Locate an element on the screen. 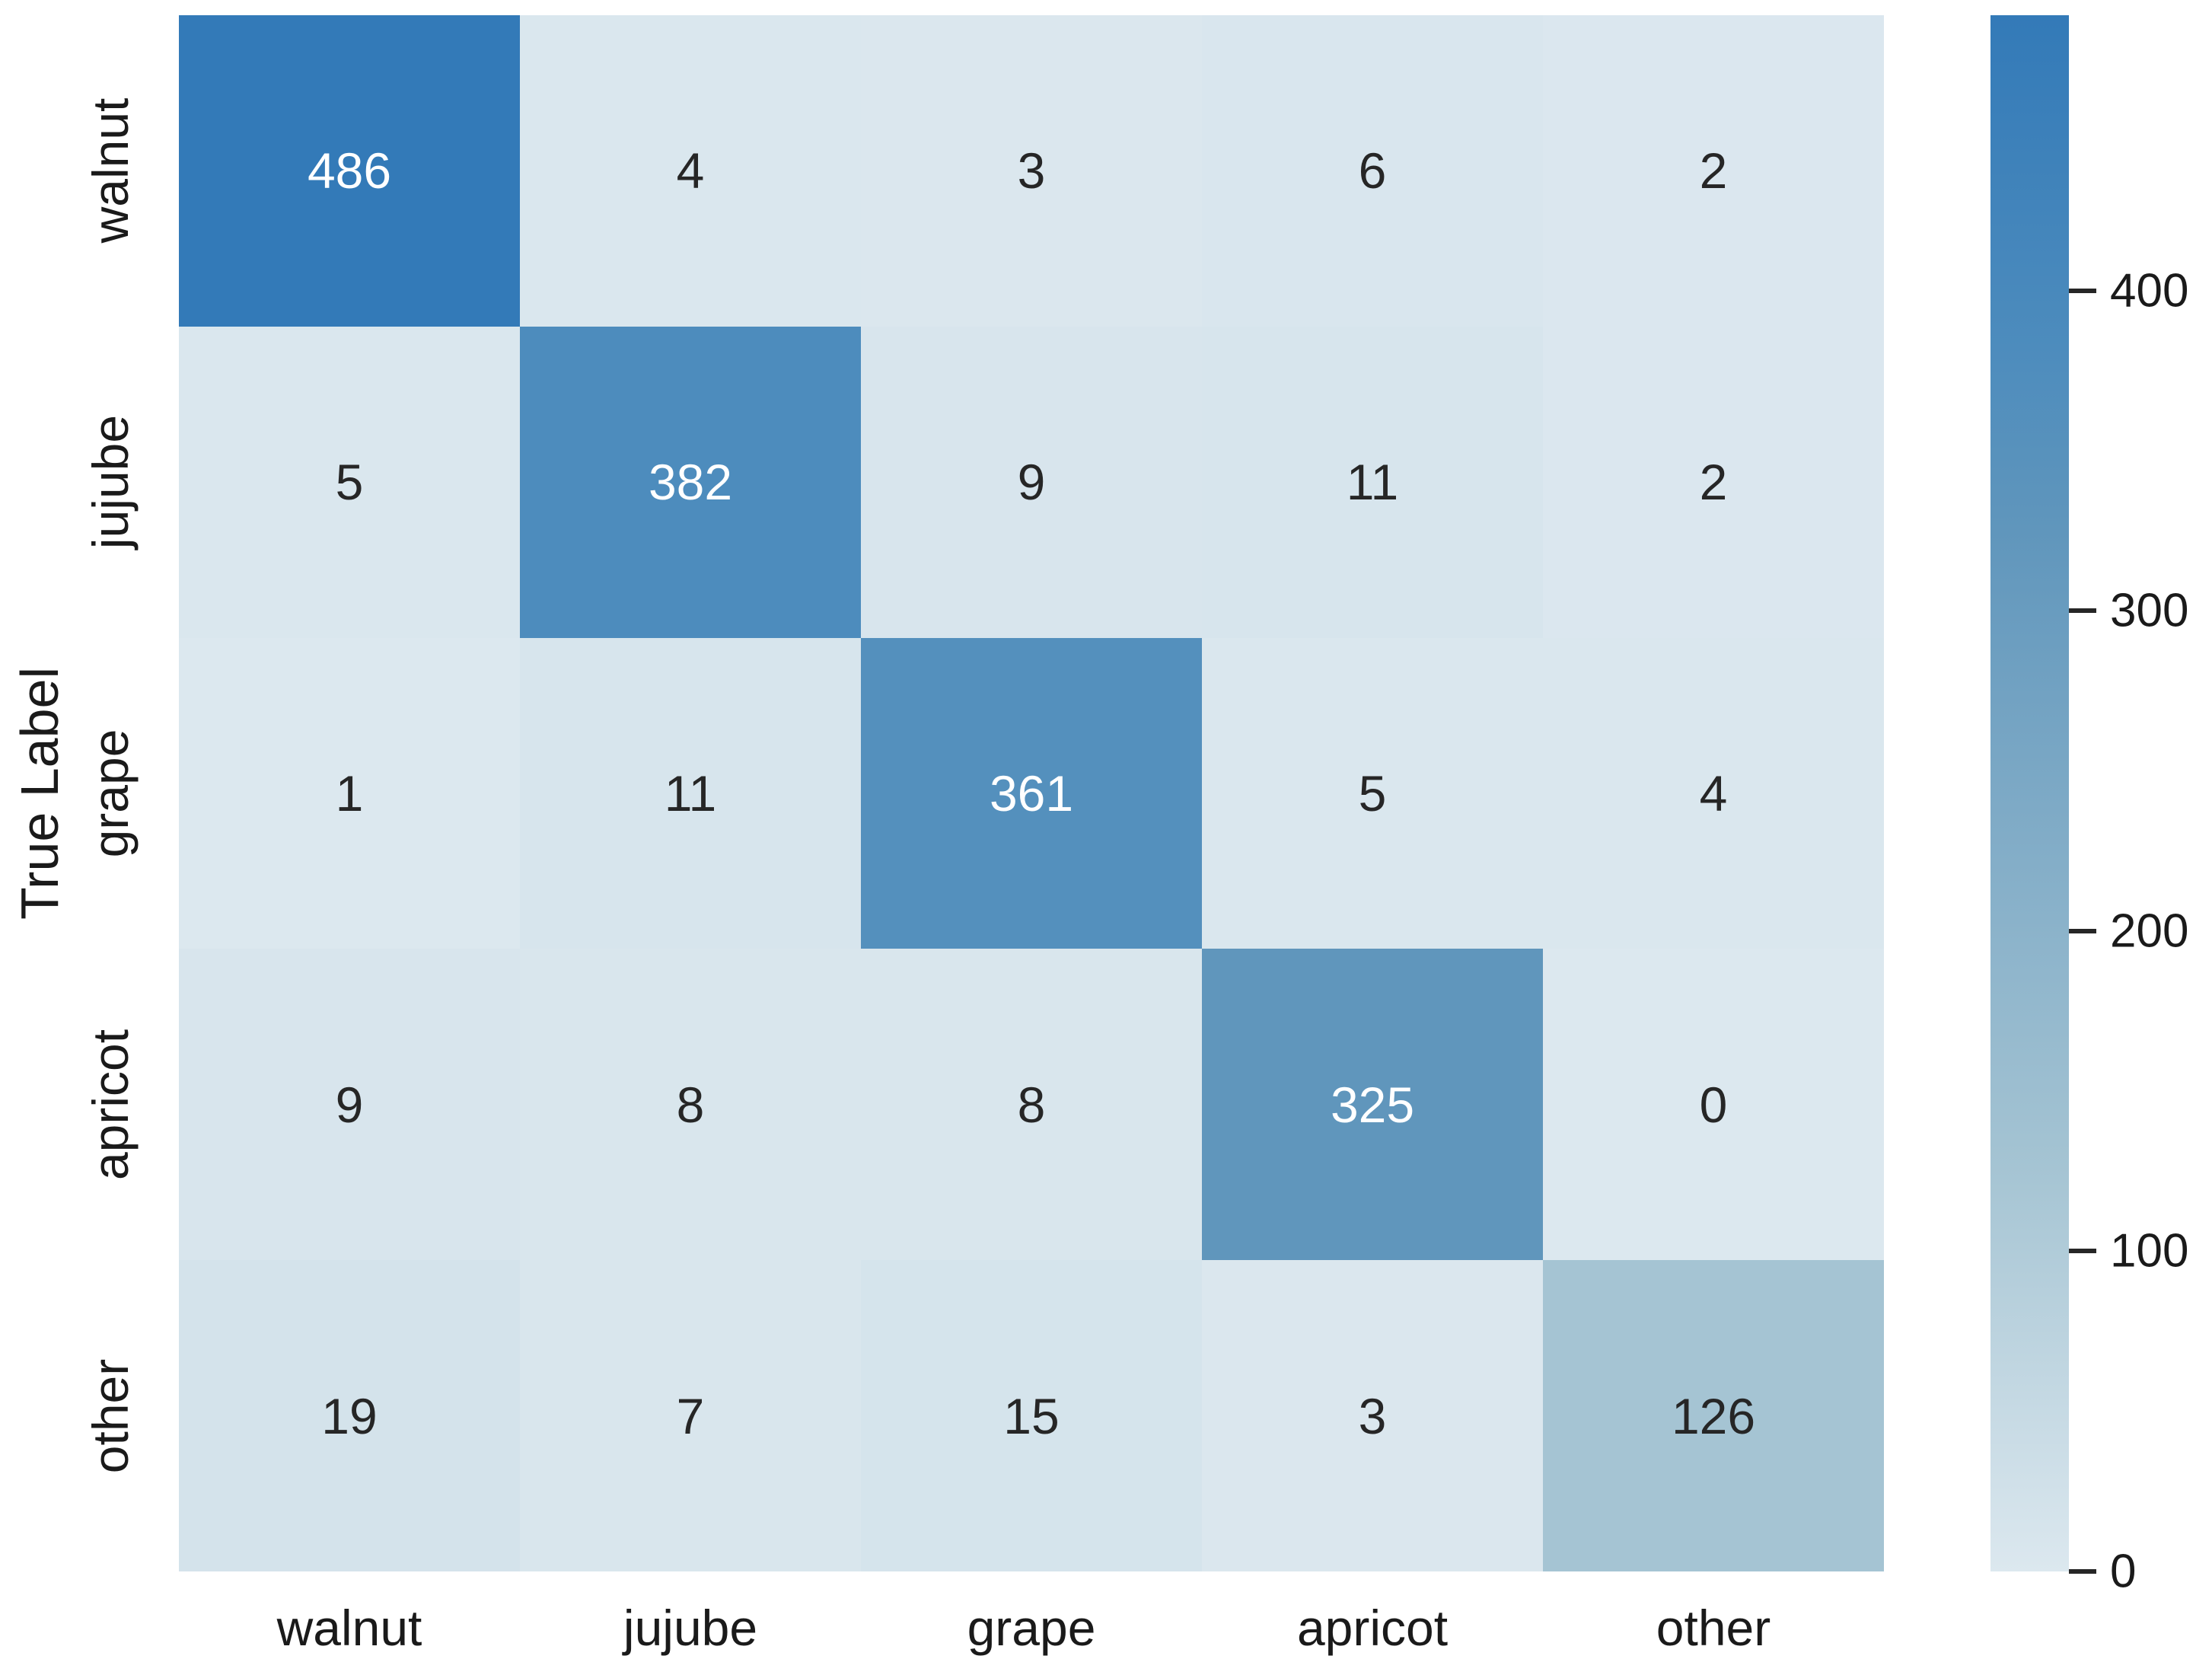  cell-value: 1 is located at coordinates (349, 793).